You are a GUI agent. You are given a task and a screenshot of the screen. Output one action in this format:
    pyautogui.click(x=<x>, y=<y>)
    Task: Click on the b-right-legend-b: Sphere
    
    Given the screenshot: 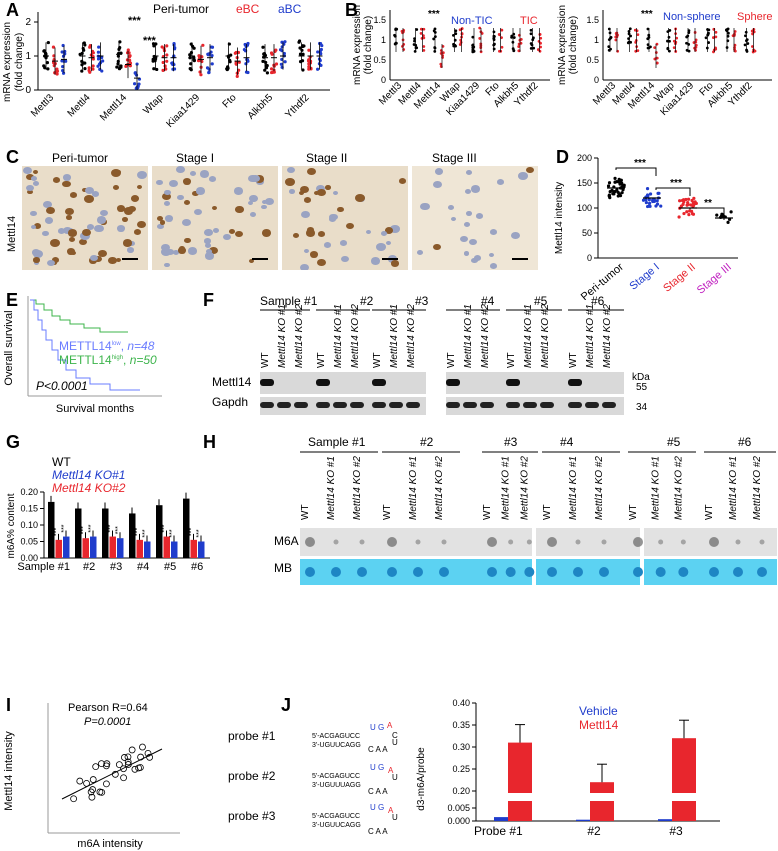 What is the action you would take?
    pyautogui.click(x=754, y=17)
    